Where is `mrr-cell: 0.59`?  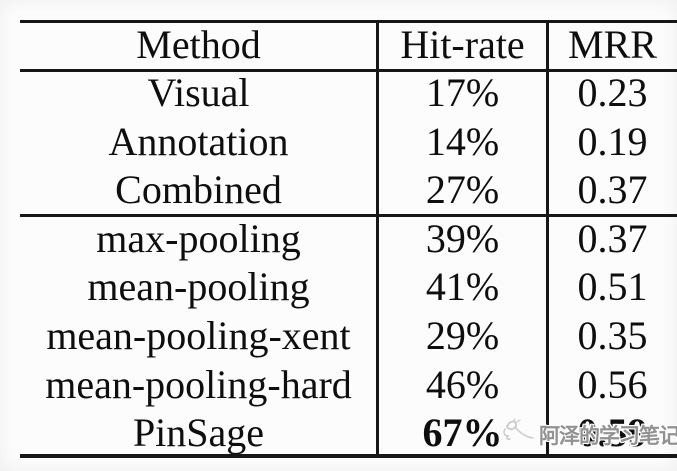
mrr-cell: 0.59 is located at coordinates (612, 433).